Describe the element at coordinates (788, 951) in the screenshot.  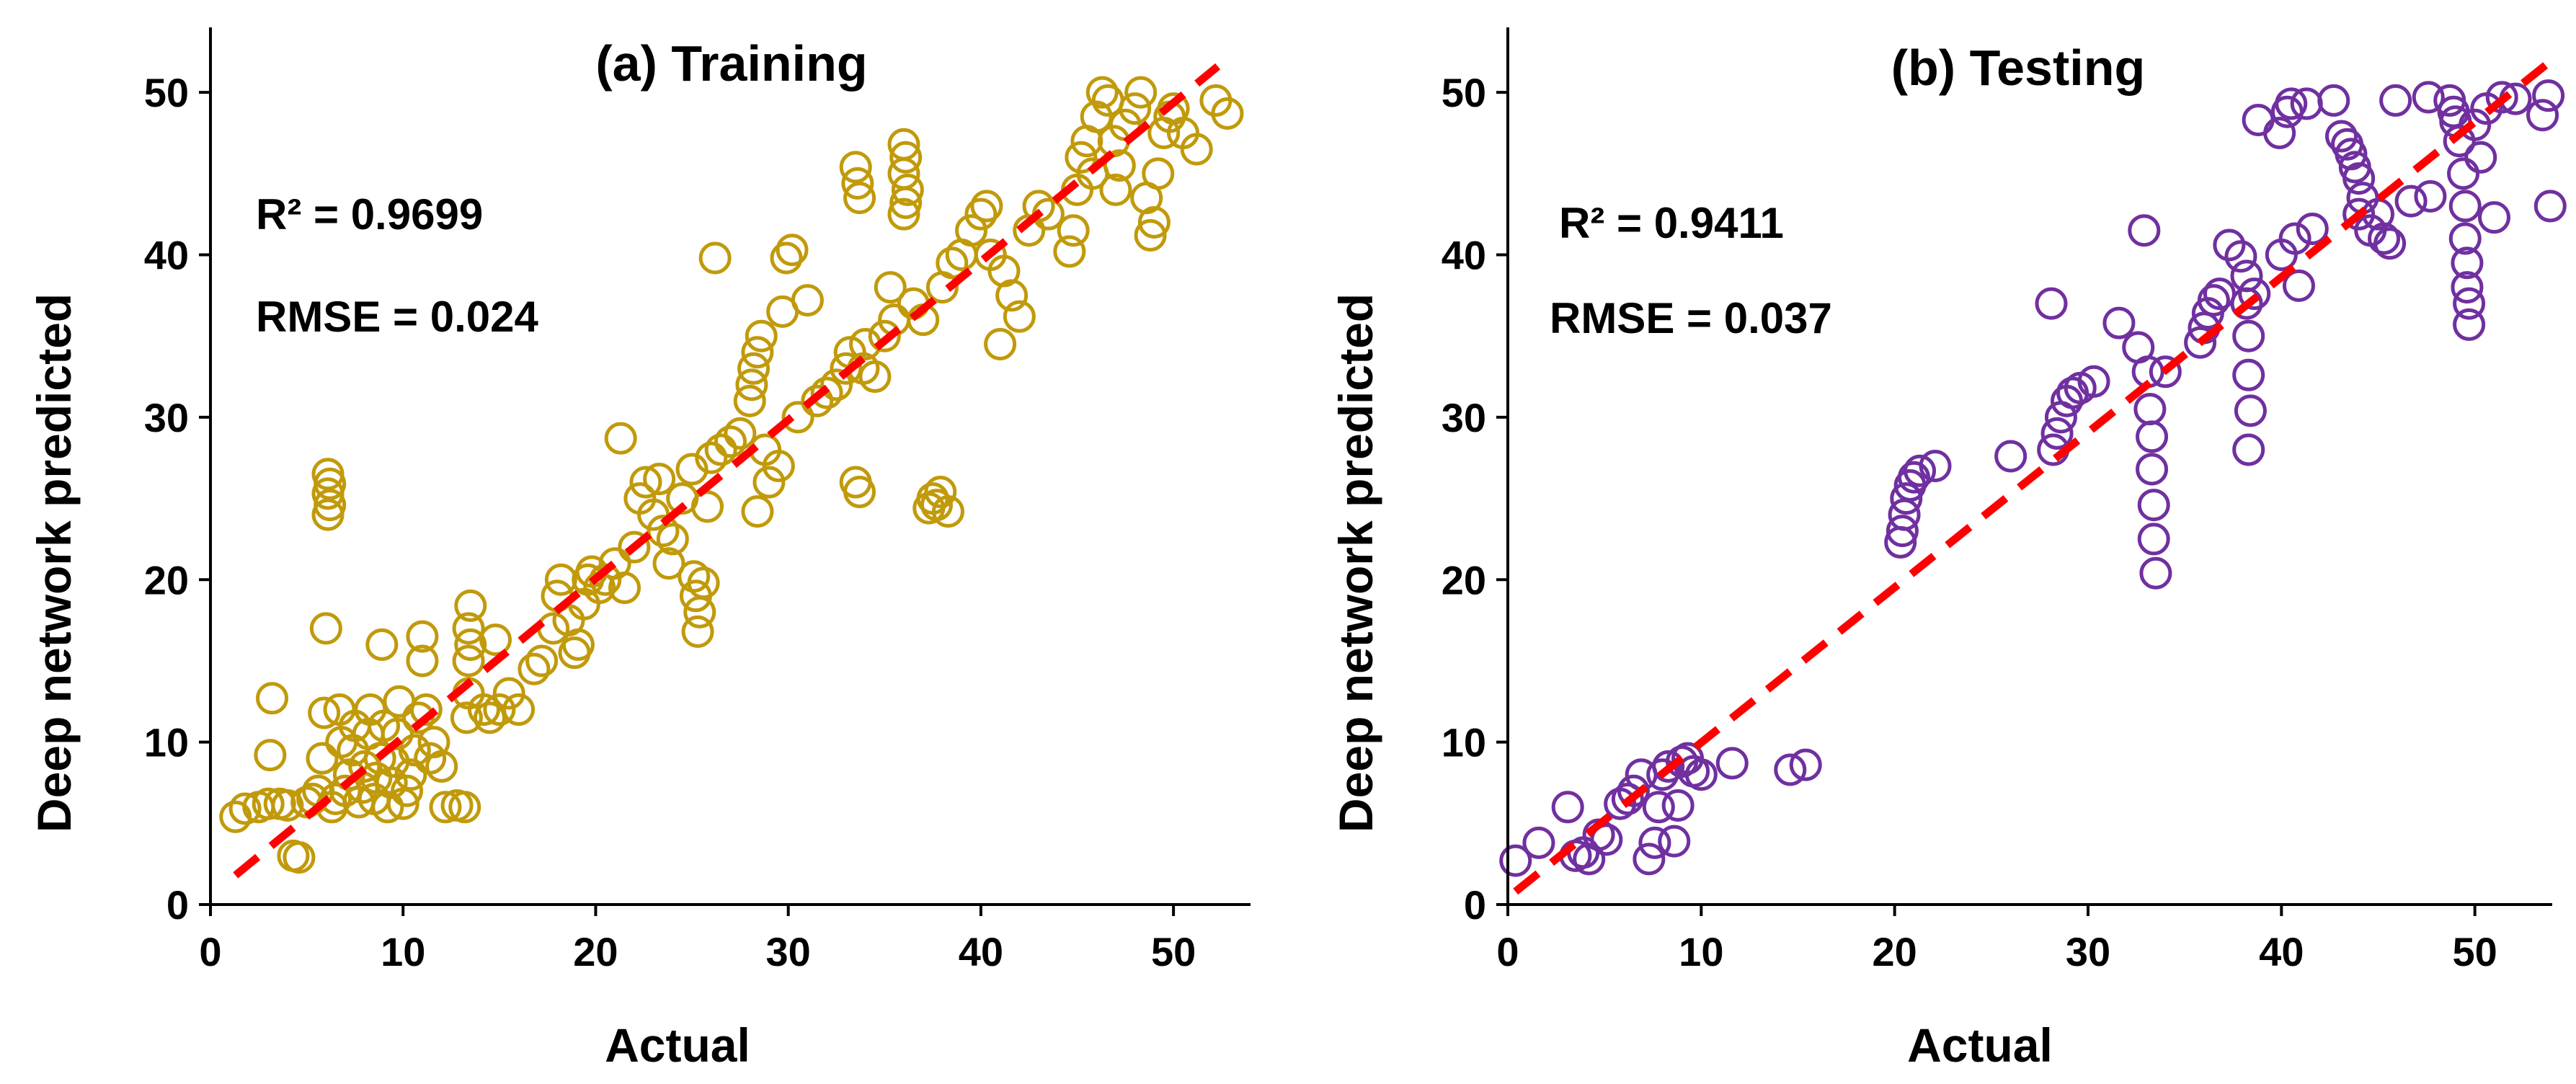
I see `x-tick-label: 30` at that location.